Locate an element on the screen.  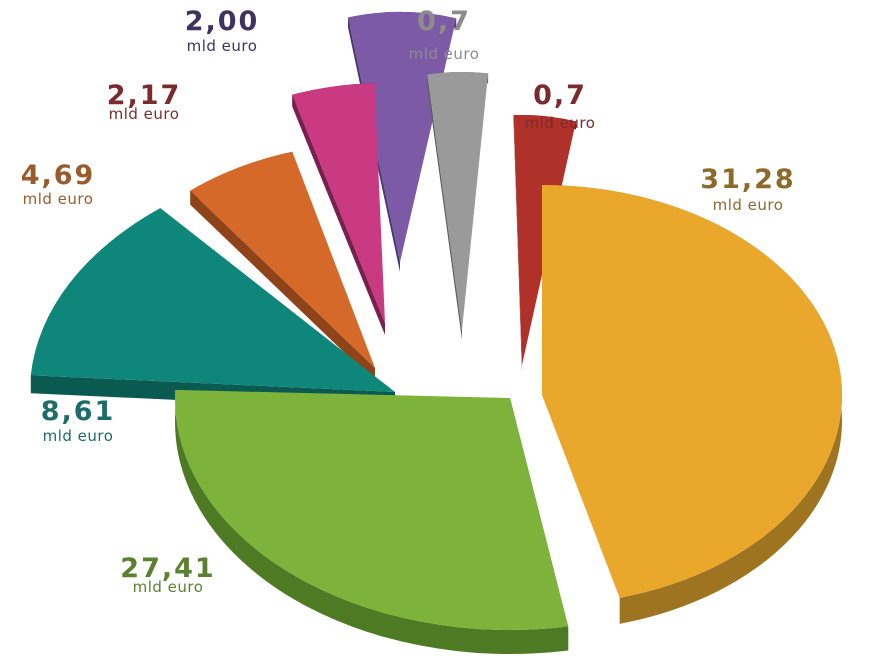
slice-value-label: 8,61 is located at coordinates (78, 411).